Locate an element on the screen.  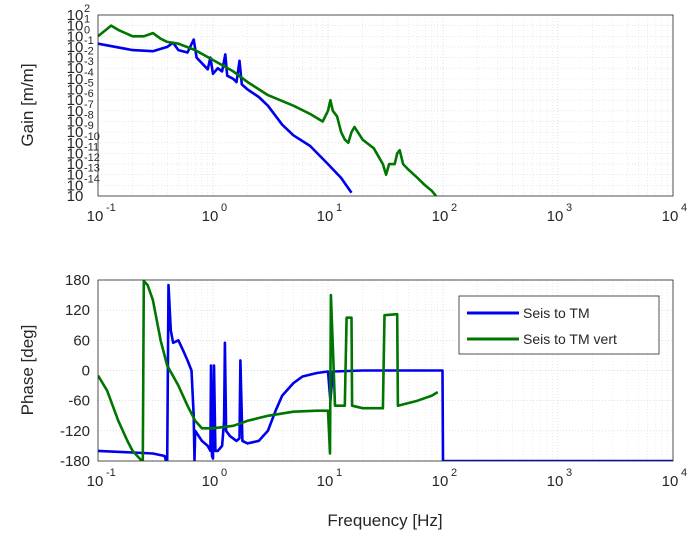
y-tick-exponent: 2 is located at coordinates (87, 9).